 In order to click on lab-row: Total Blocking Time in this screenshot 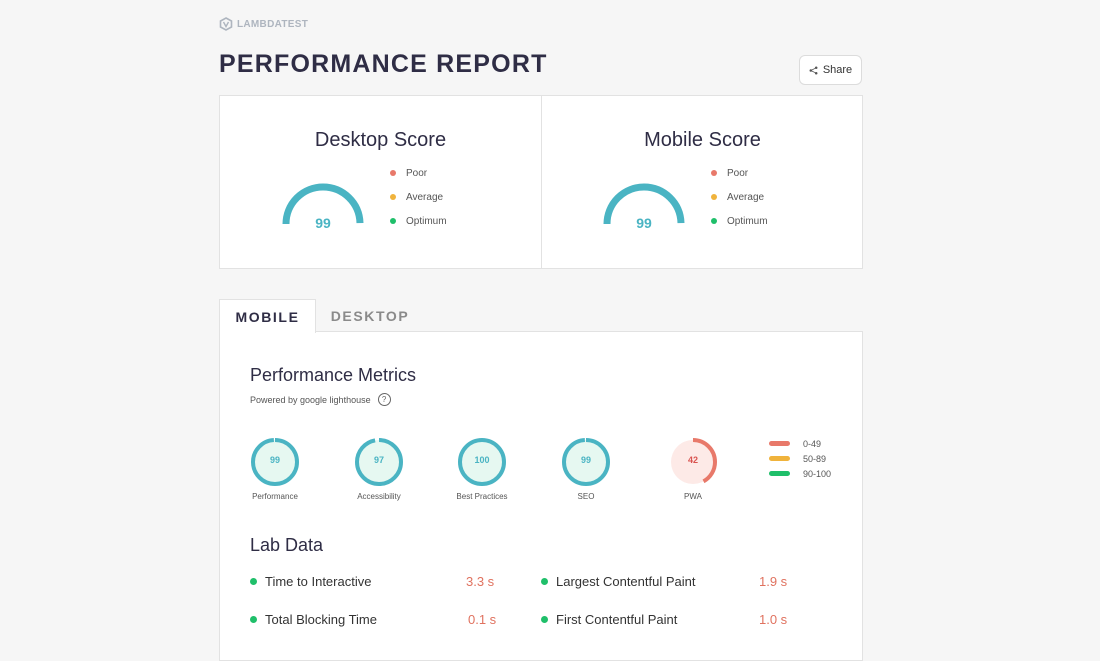, I will do `click(313, 619)`.